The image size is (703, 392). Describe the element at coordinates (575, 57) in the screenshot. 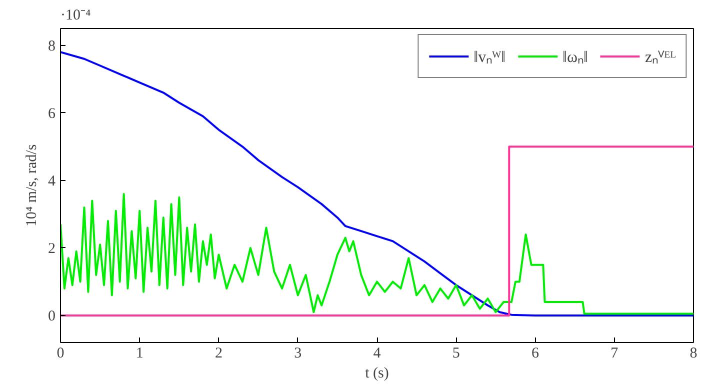

I see `legend-label: ‖ωₙ‖` at that location.